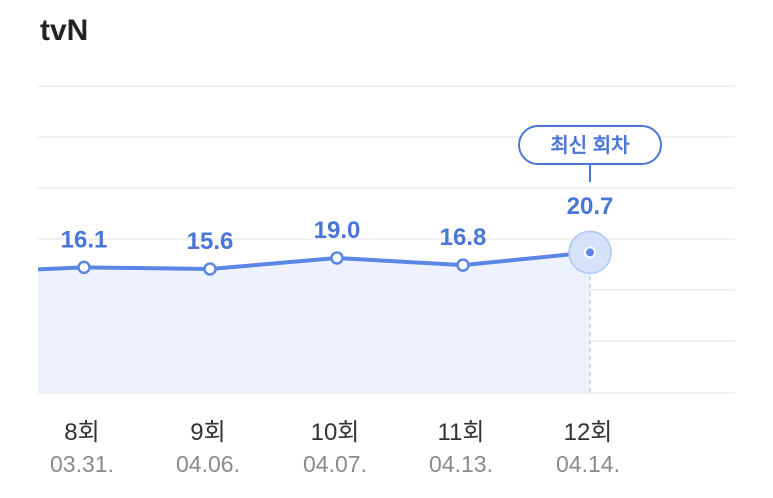  Describe the element at coordinates (210, 241) in the screenshot. I see `value-label: 15.6` at that location.